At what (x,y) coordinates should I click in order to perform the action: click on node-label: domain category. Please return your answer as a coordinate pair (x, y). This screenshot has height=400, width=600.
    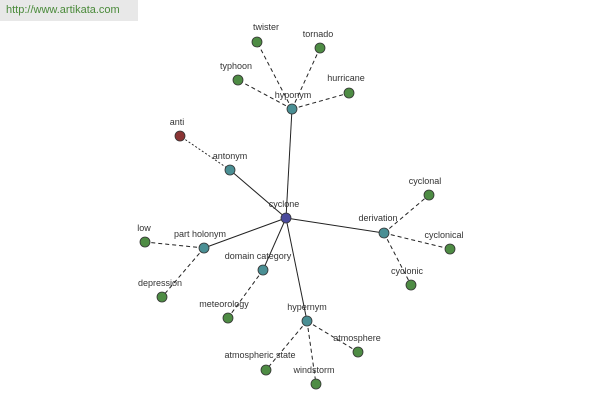
    Looking at the image, I should click on (258, 256).